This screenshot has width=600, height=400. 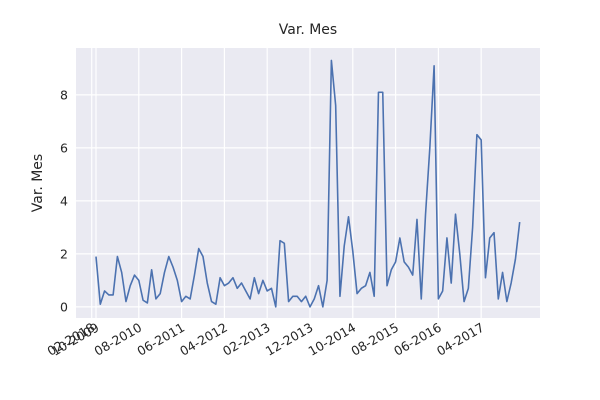 I want to click on x-tick-label: 04-2012, so click(x=203, y=339).